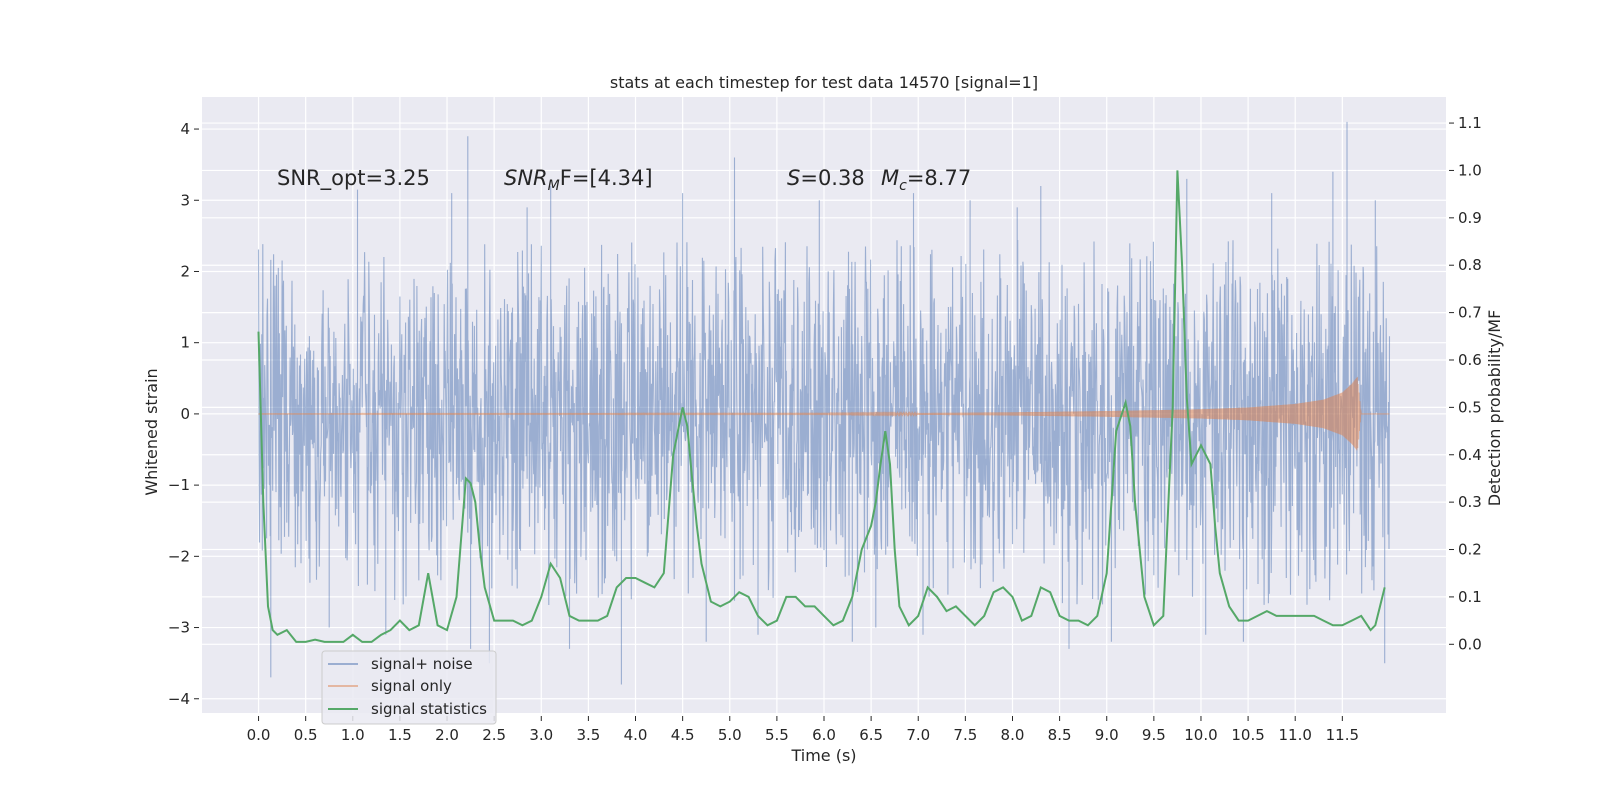 This screenshot has height=804, width=1600. I want to click on y-axis-label-right: Detection probability/MF, so click(1494, 408).